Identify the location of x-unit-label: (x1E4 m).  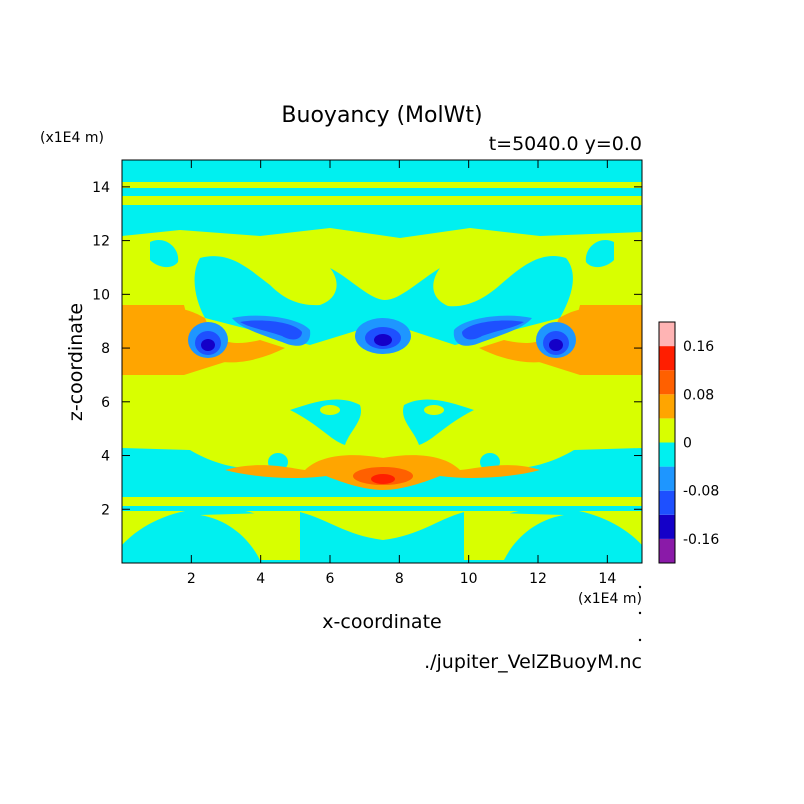
(610, 599).